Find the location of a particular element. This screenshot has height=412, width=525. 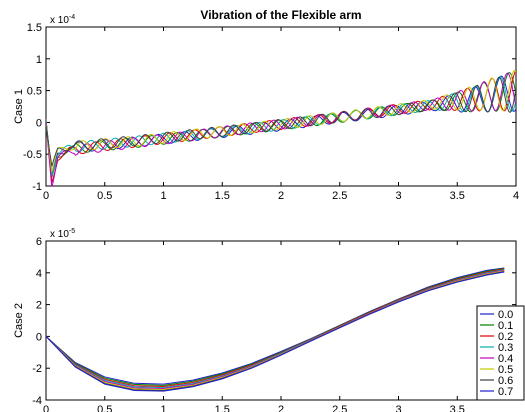

legend-label: 0.1 is located at coordinates (505, 326).